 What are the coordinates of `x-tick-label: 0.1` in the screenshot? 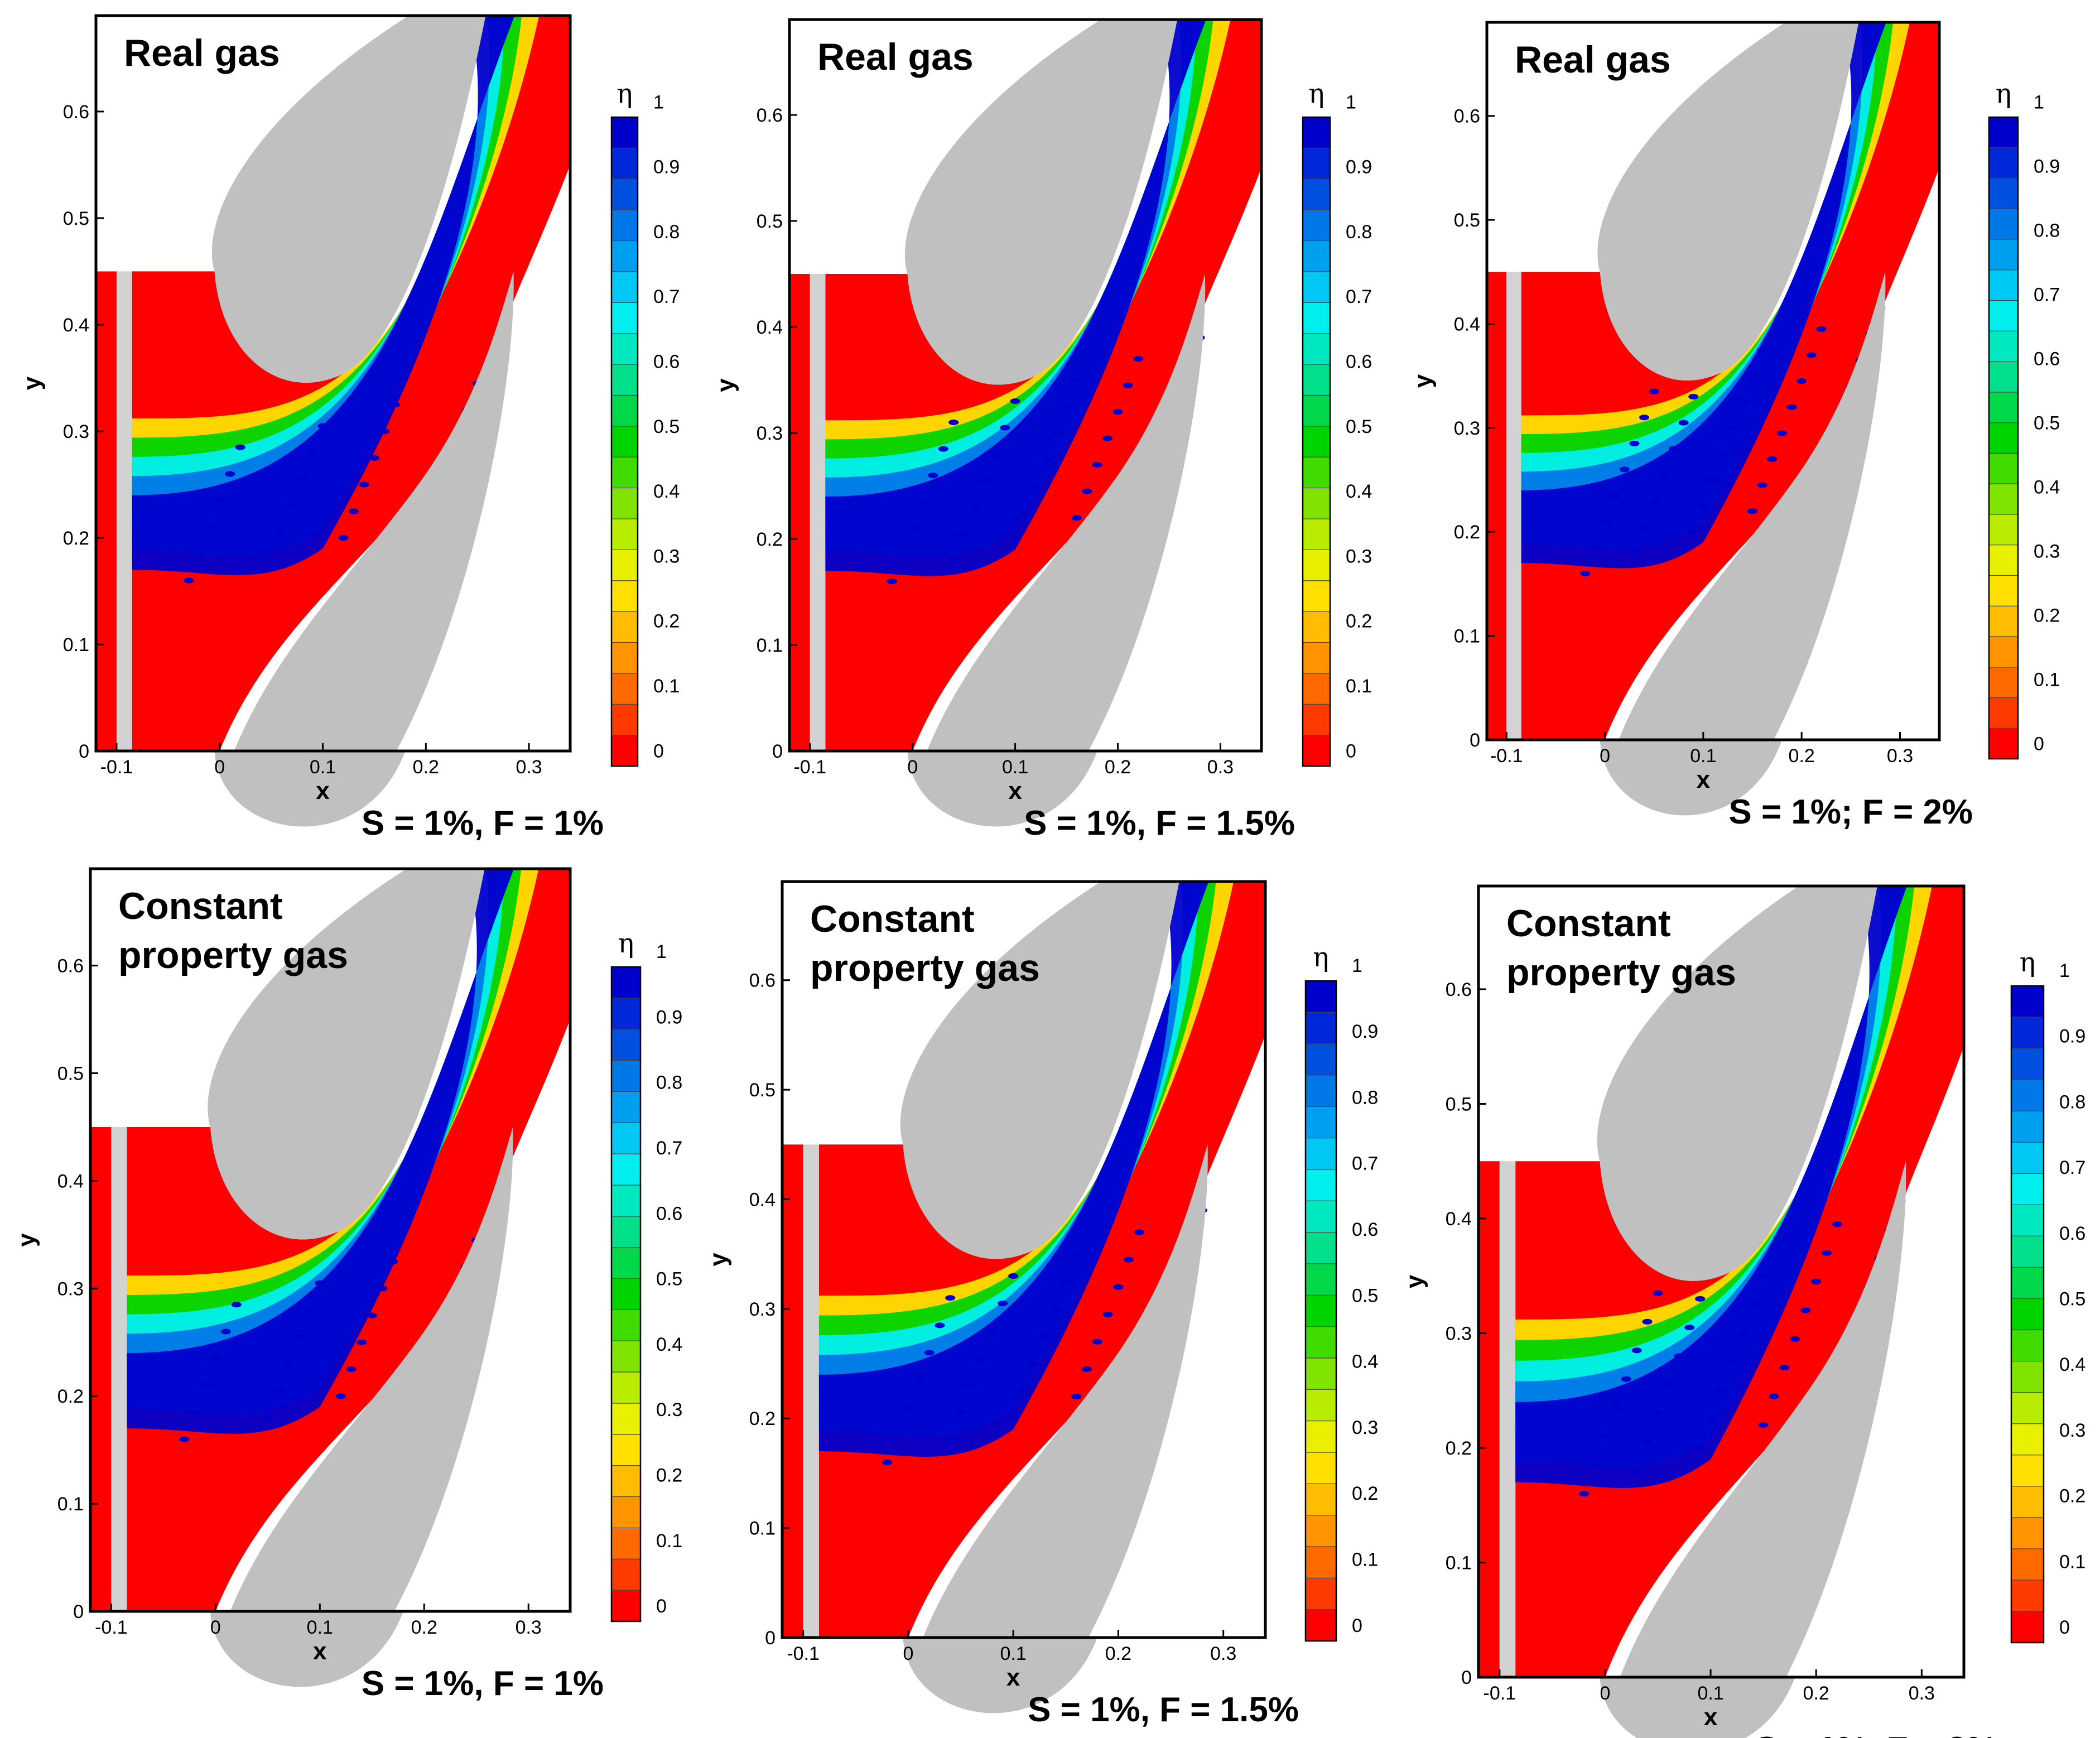 It's located at (320, 1627).